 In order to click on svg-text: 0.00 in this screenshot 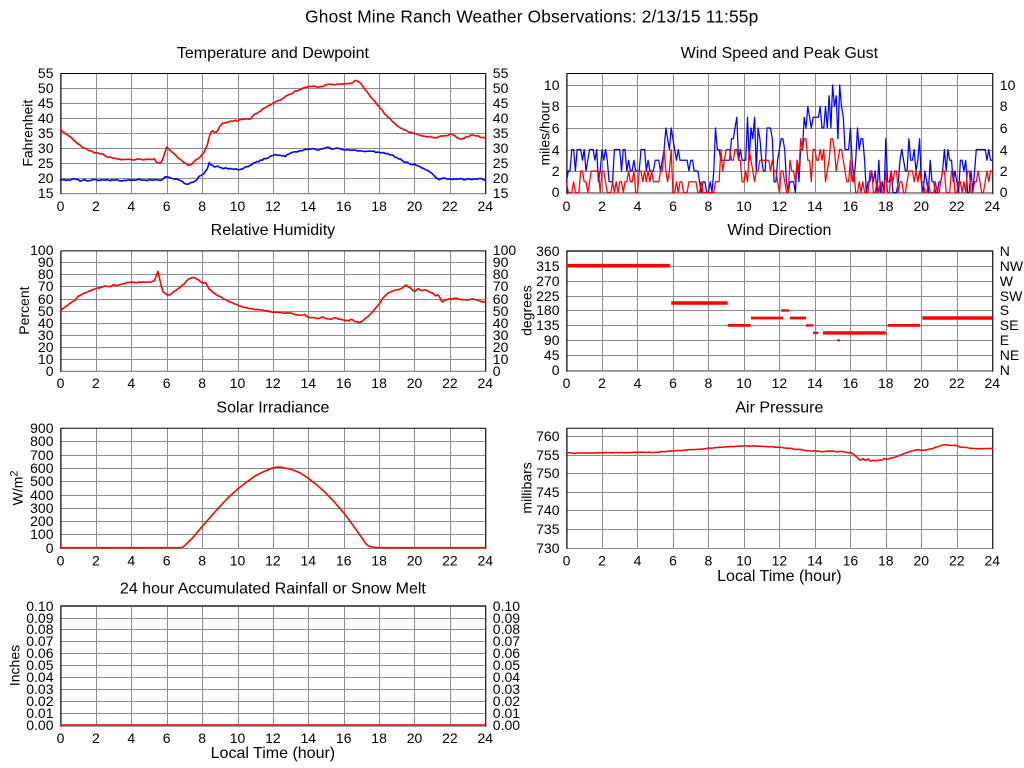, I will do `click(506, 725)`.